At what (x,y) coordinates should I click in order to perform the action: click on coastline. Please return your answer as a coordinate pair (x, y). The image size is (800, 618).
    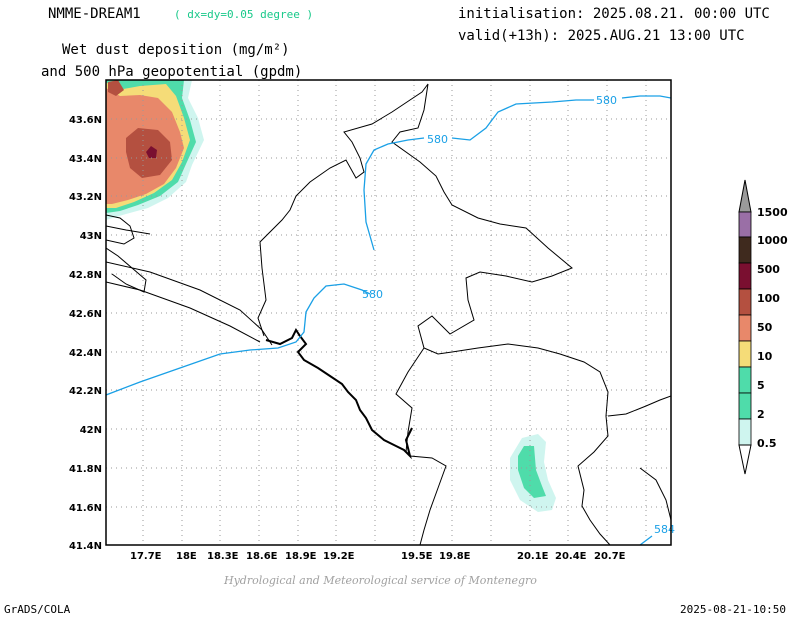
    Looking at the image, I should click on (339, 394).